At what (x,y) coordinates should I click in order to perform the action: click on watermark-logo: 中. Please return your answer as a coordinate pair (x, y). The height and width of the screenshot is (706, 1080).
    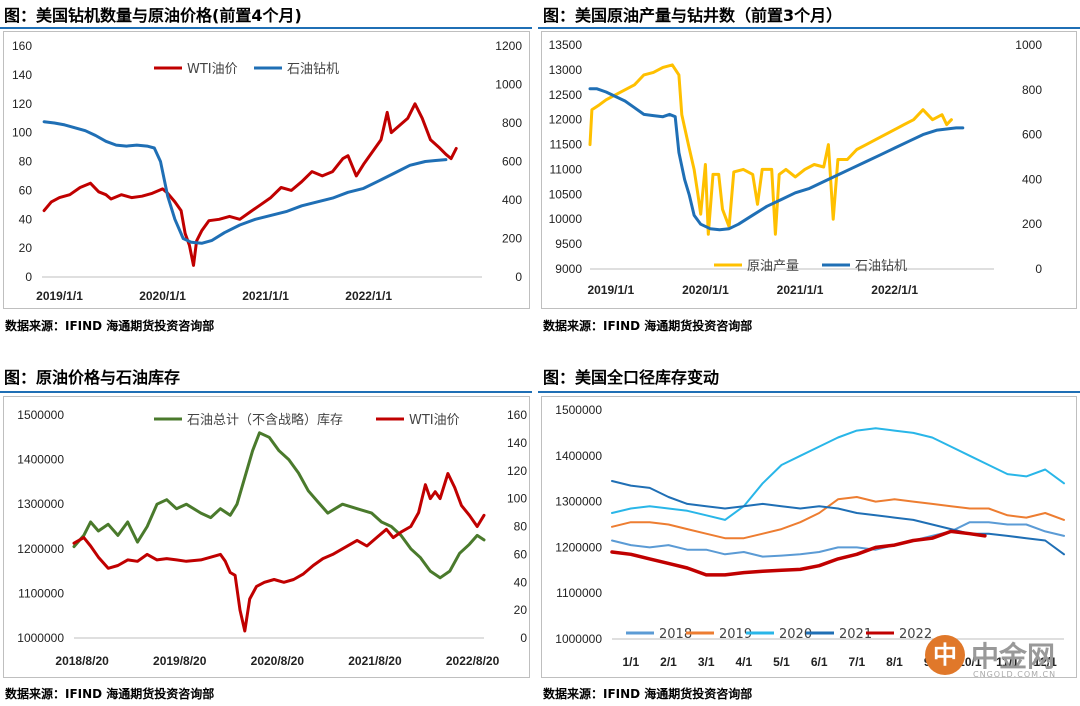
    Looking at the image, I should click on (945, 655).